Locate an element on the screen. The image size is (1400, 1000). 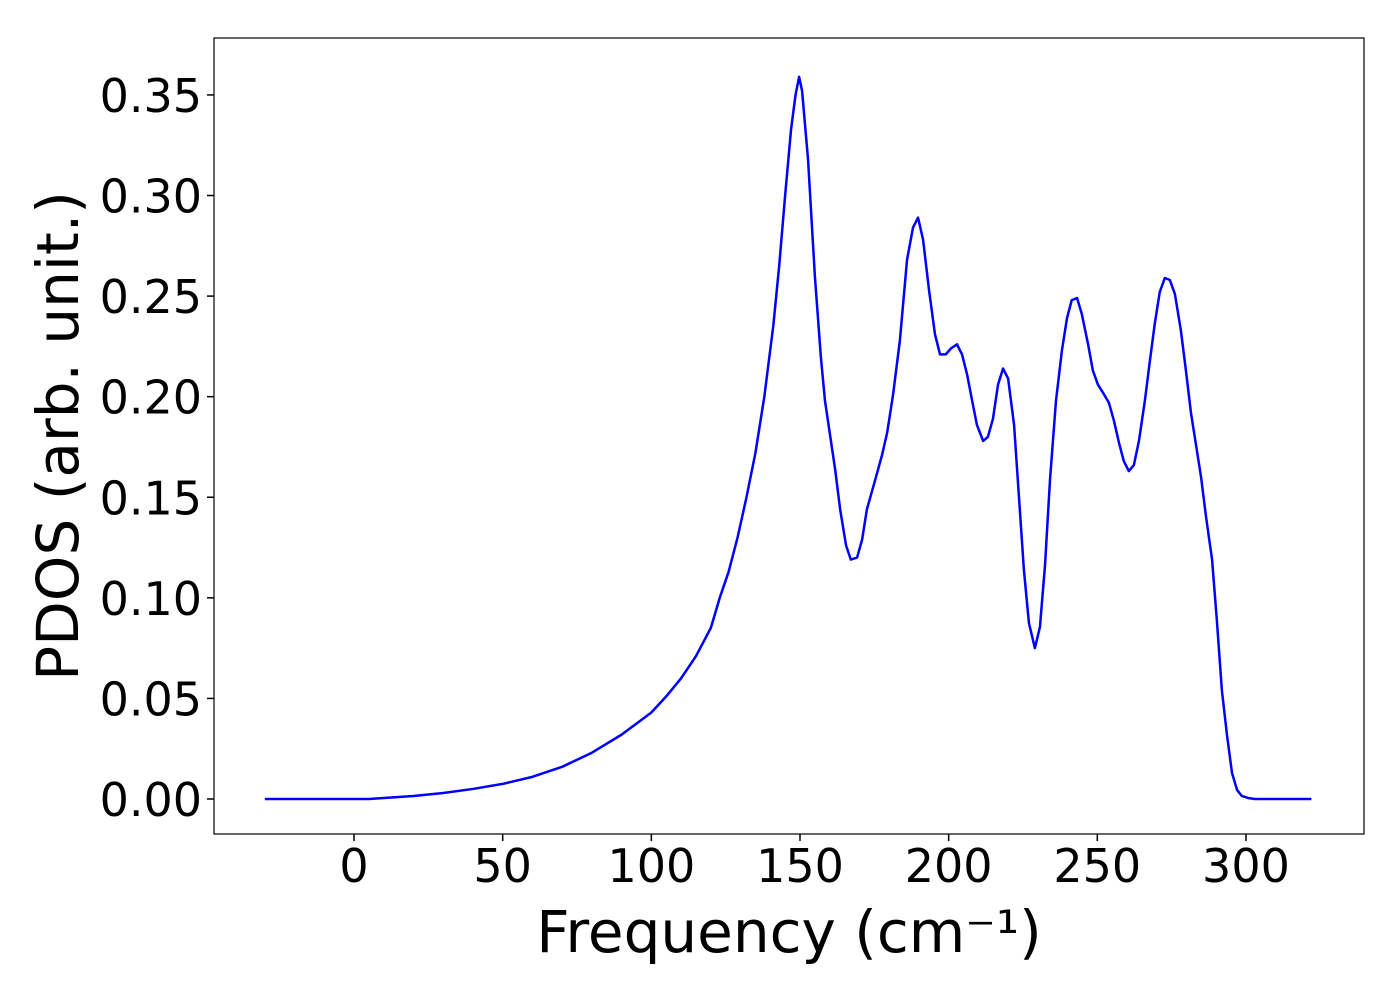
x-tick-label: 150 is located at coordinates (800, 866).